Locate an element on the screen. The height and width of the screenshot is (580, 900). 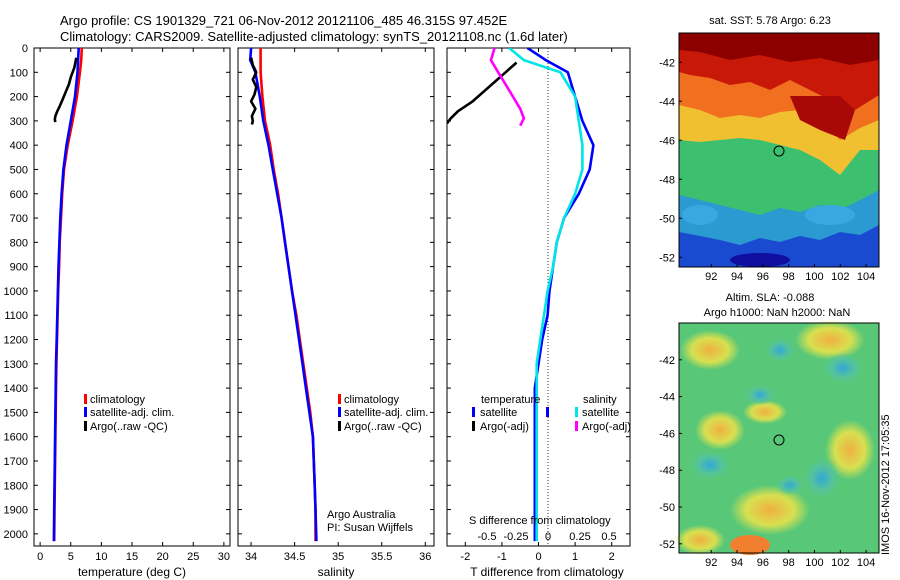
map-x-tick-label: 96 is located at coordinates (763, 277).